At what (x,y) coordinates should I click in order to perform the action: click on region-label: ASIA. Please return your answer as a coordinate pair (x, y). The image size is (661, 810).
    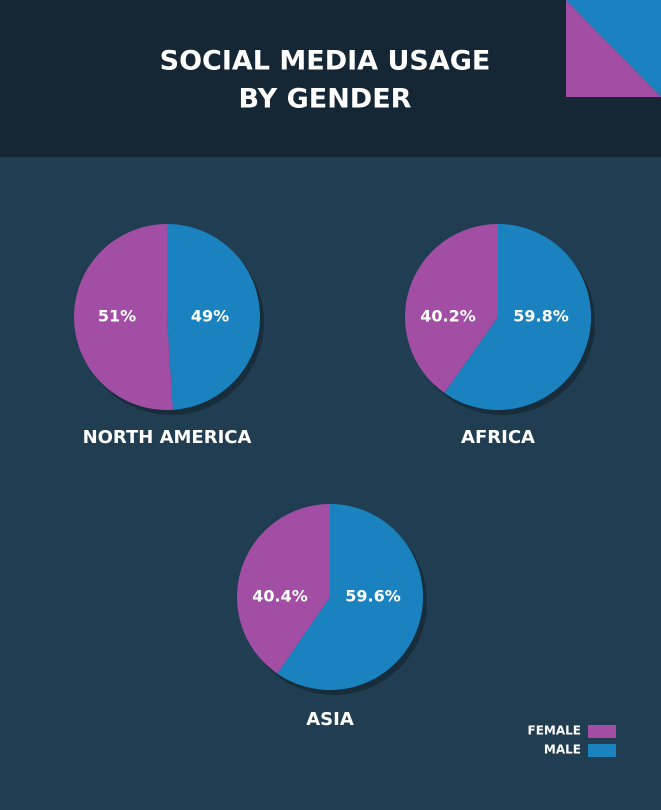
    Looking at the image, I should click on (330, 719).